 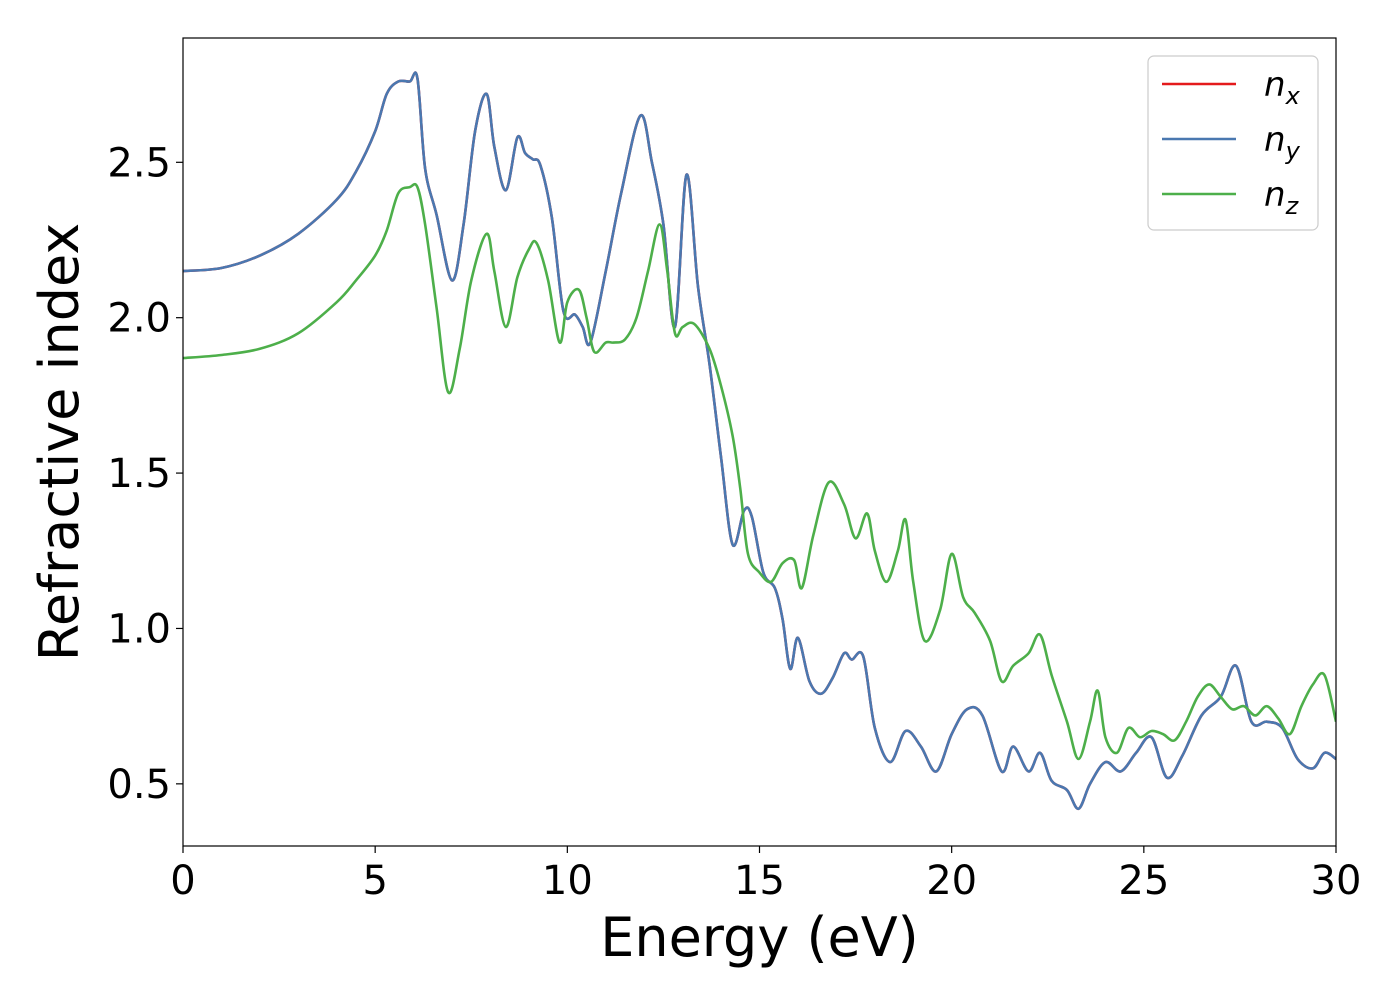 What do you see at coordinates (59, 442) in the screenshot?
I see `y-axis-label: Refractive index` at bounding box center [59, 442].